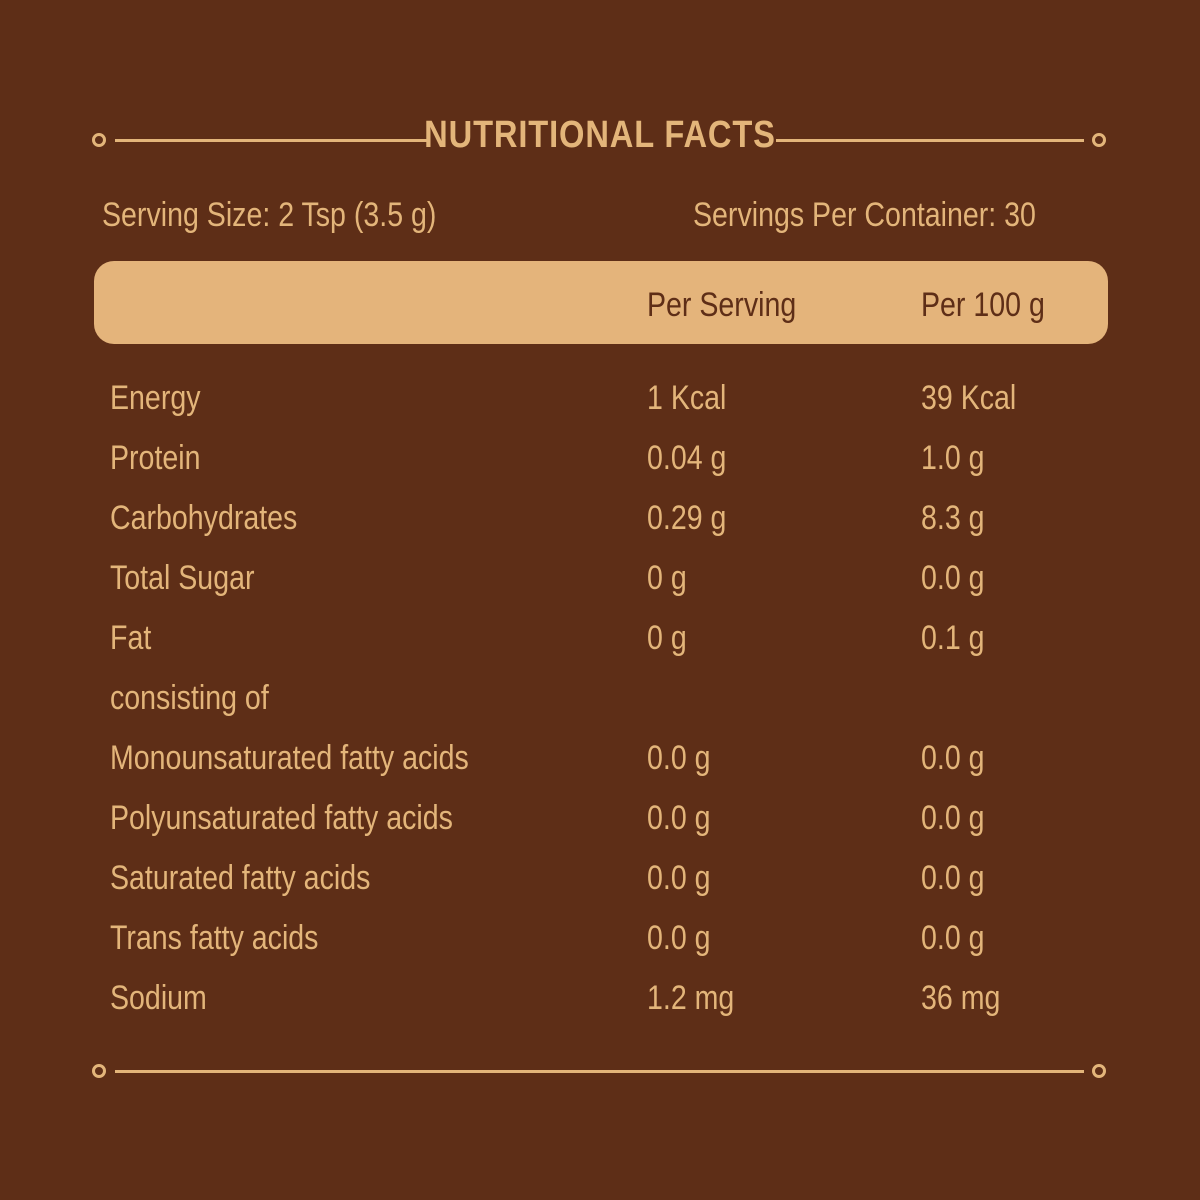  Describe the element at coordinates (204, 518) in the screenshot. I see `nutrient-name: Carbohydrates` at that location.